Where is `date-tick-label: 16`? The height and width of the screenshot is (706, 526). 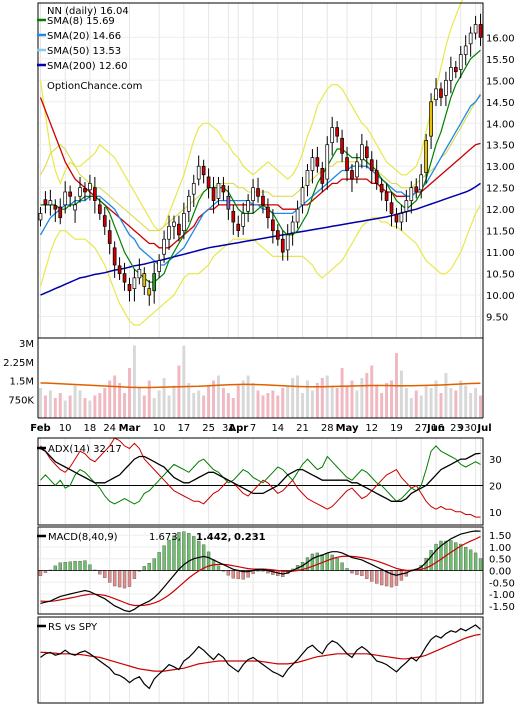
date-tick-label: 16 is located at coordinates (437, 428).